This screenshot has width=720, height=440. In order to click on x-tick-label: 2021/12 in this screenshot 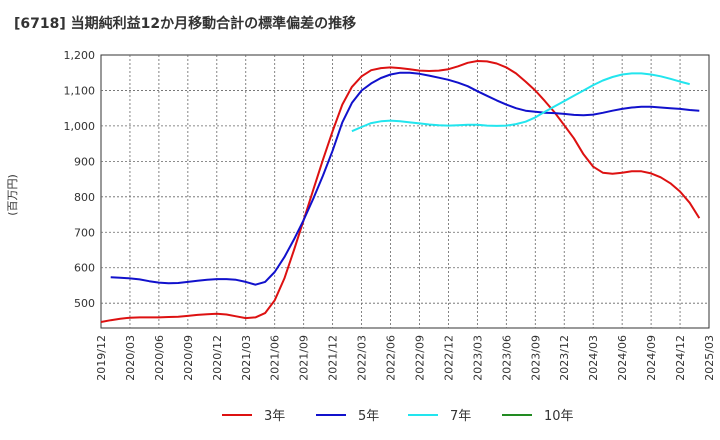, I will do `click(333, 358)`.